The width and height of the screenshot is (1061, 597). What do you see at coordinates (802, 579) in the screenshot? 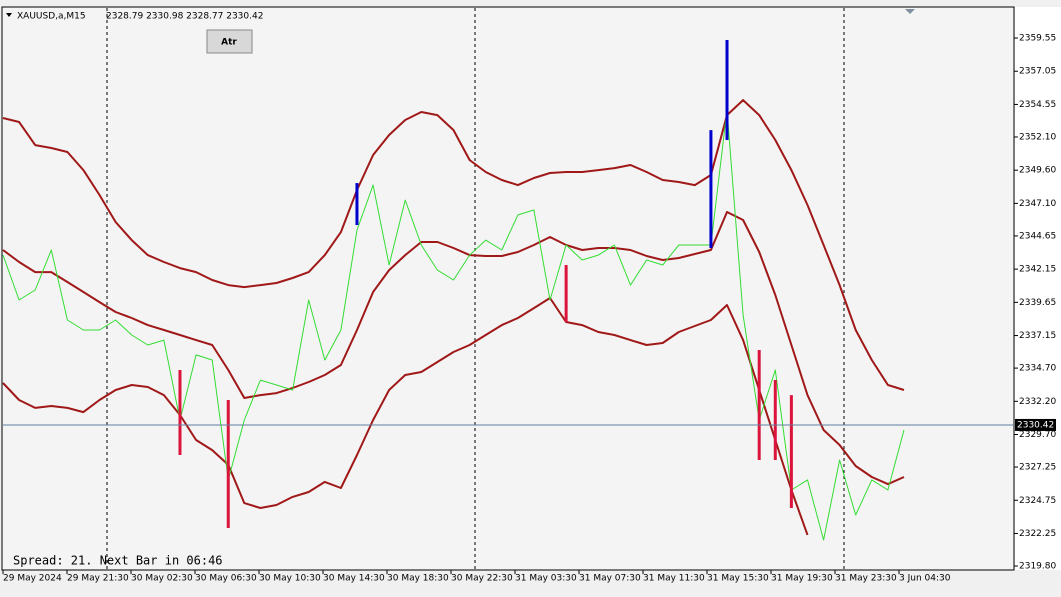
I see `x-tick-label: 31 May 19:30` at bounding box center [802, 579].